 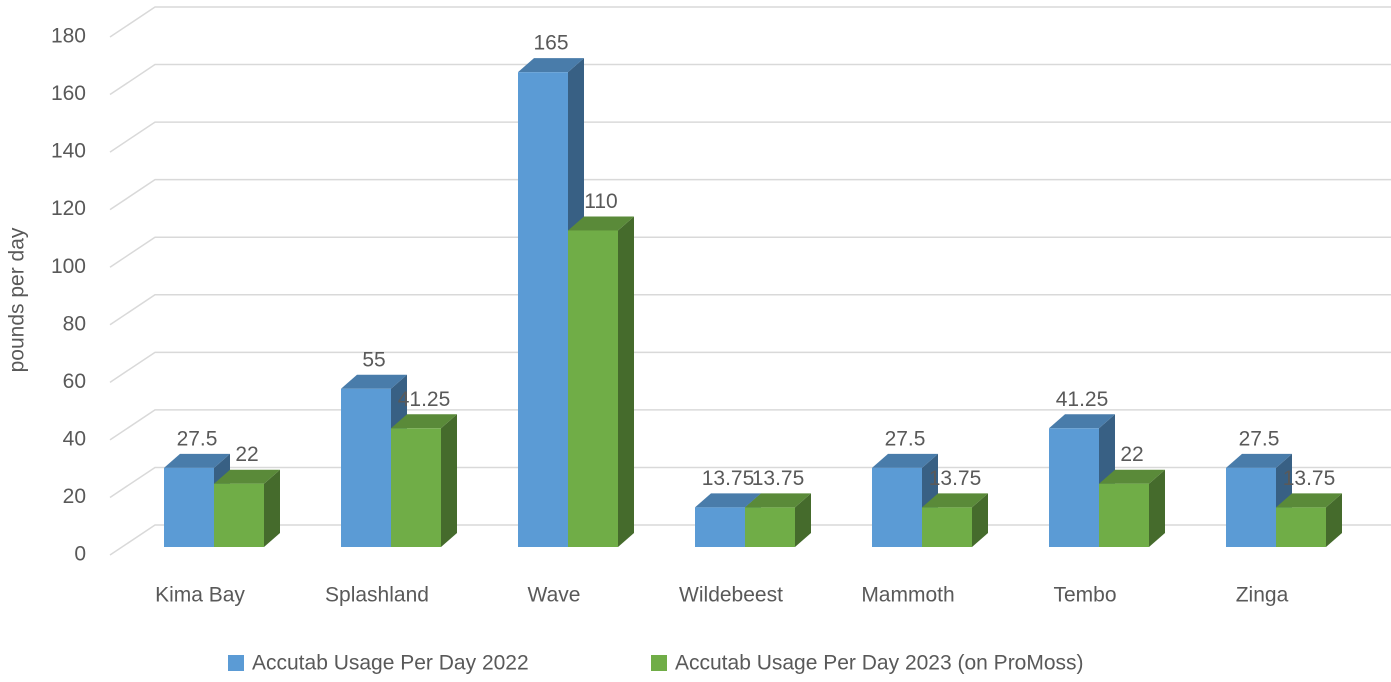 What do you see at coordinates (68, 208) in the screenshot?
I see `y-tick-label: 120` at bounding box center [68, 208].